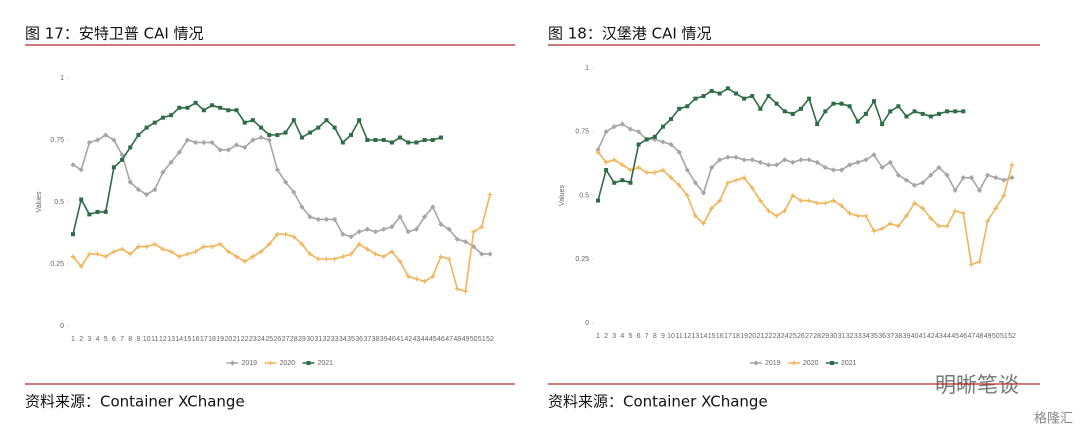 Image resolution: width=1080 pixels, height=436 pixels. I want to click on x-tick-label: 26, so click(801, 336).